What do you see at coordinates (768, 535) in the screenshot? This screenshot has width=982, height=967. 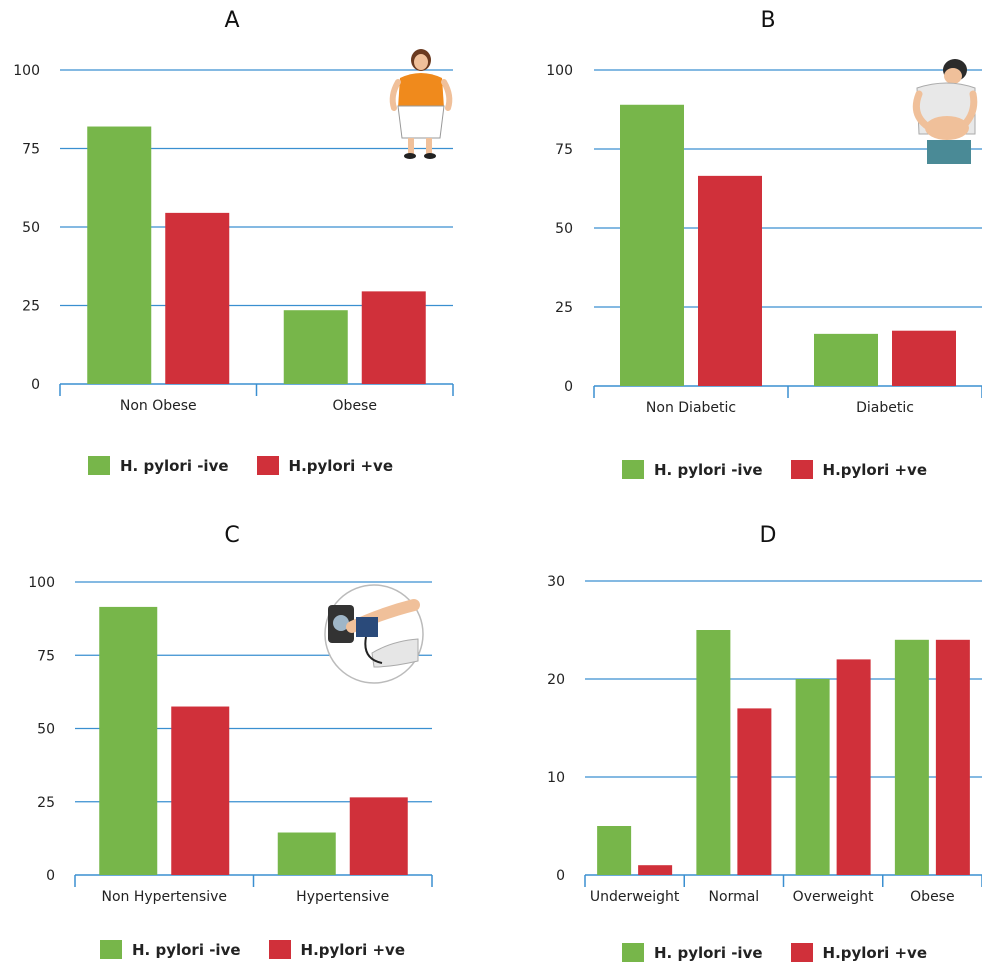 I see `chart-title: D` at bounding box center [768, 535].